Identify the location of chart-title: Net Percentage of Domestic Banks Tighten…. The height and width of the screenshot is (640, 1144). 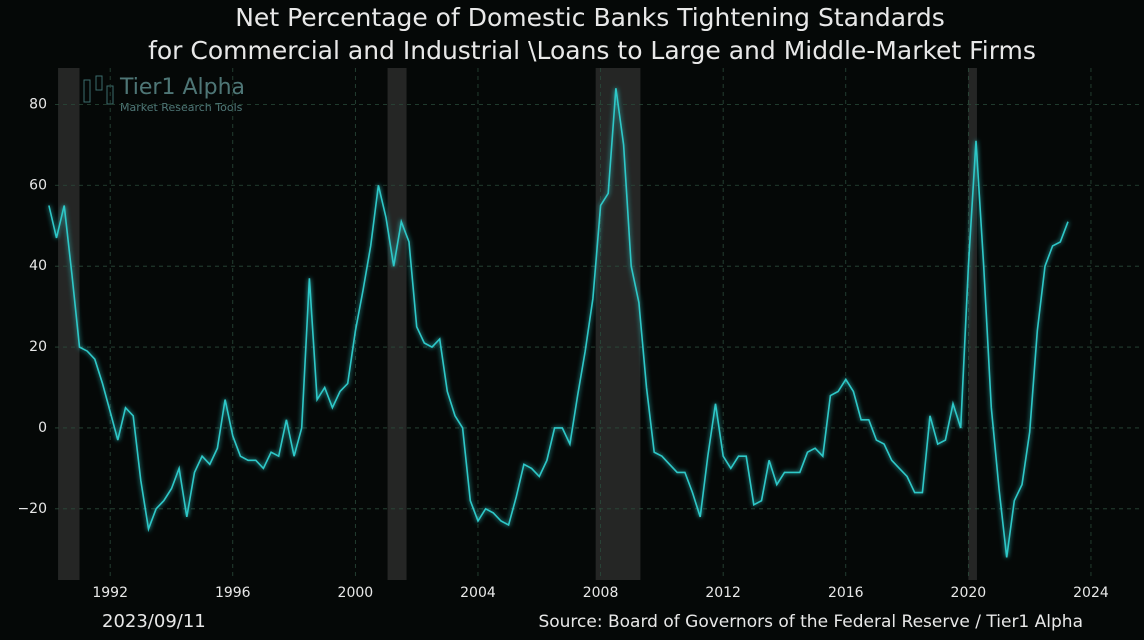
(590, 17).